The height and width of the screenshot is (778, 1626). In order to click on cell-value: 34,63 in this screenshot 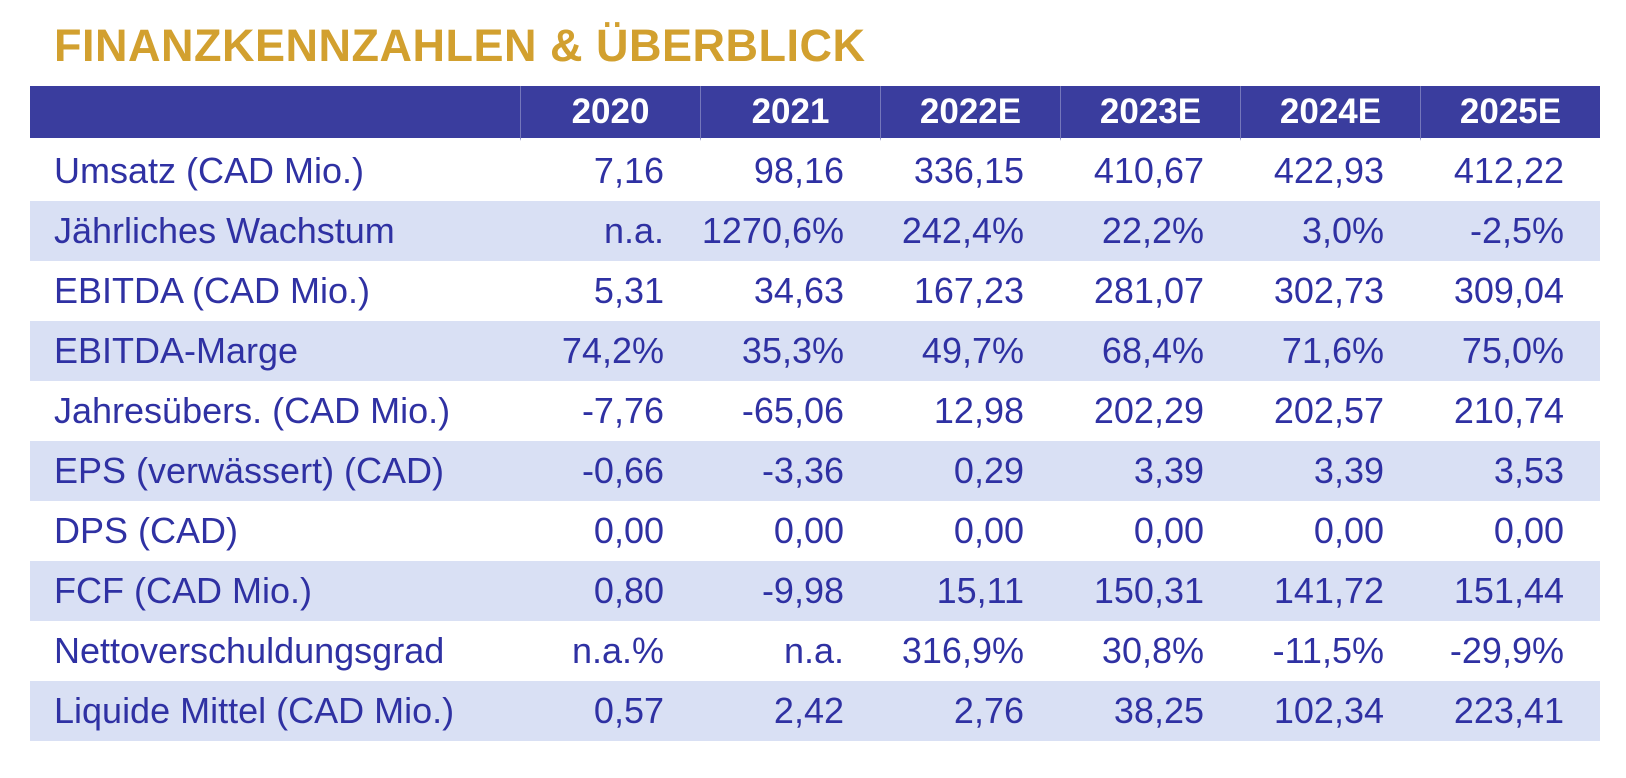, I will do `click(798, 290)`.